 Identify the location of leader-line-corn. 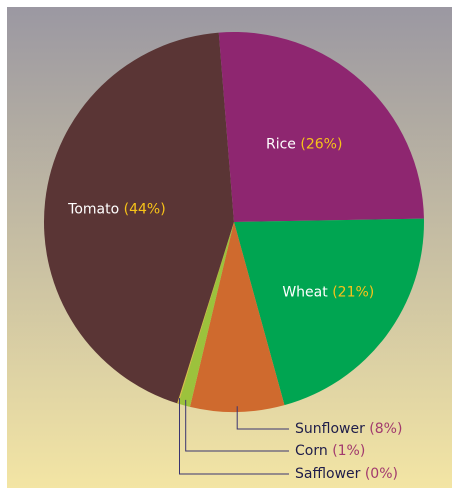
(237, 425).